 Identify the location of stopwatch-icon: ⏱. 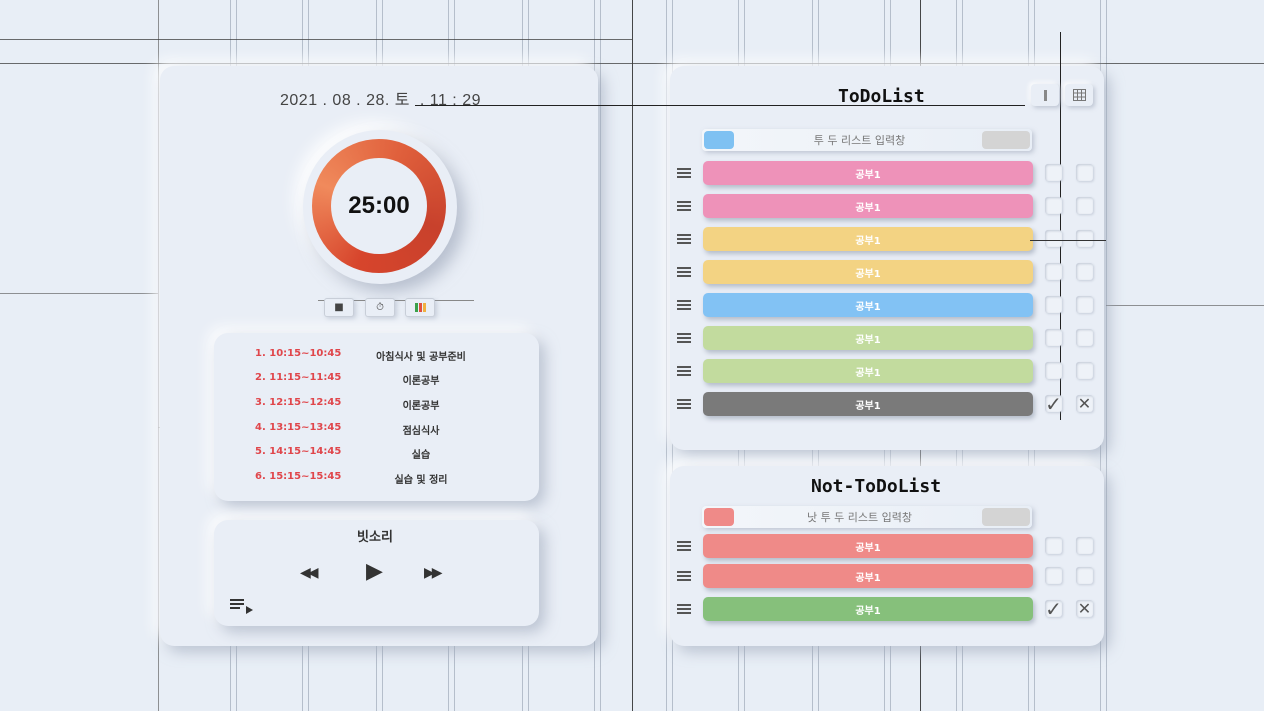
(380, 307).